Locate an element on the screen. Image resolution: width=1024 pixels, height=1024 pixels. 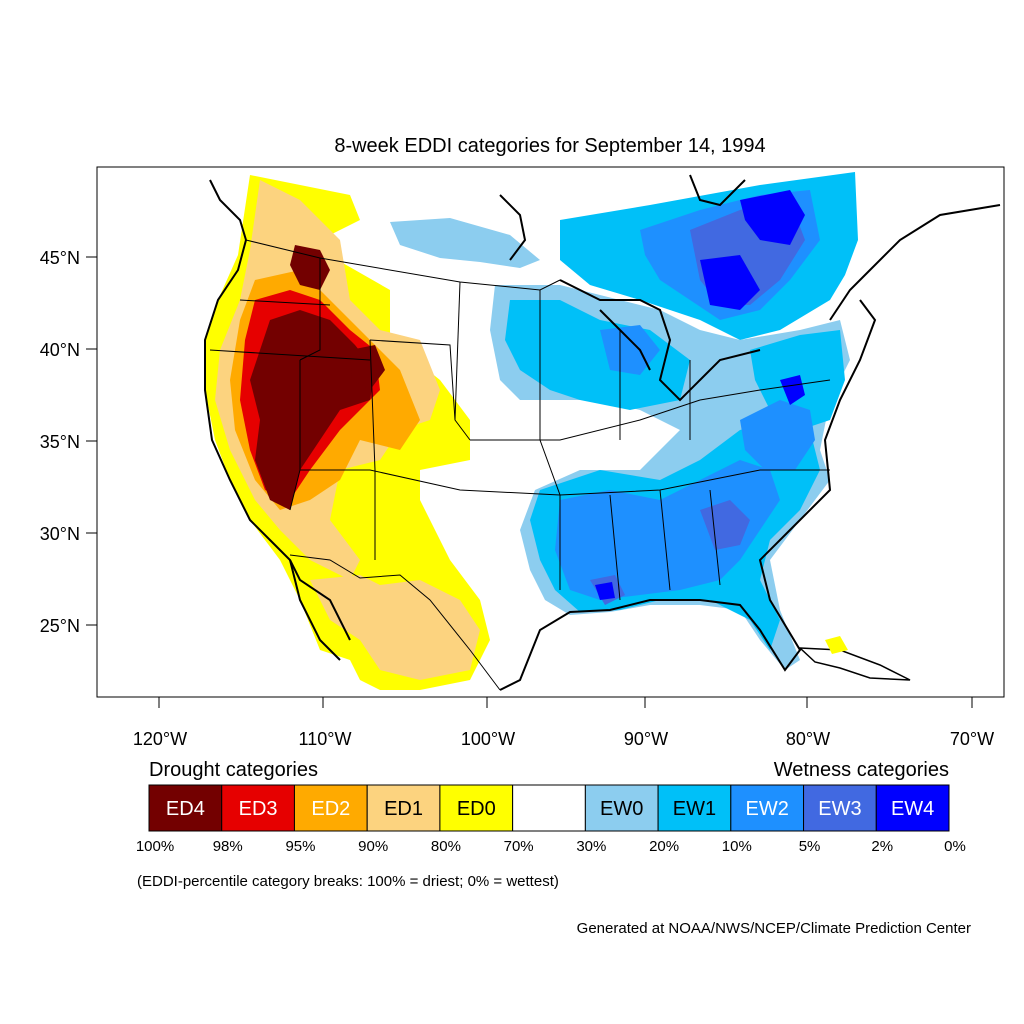
legend-drought-heading: Drought categories is located at coordinates (233, 770).